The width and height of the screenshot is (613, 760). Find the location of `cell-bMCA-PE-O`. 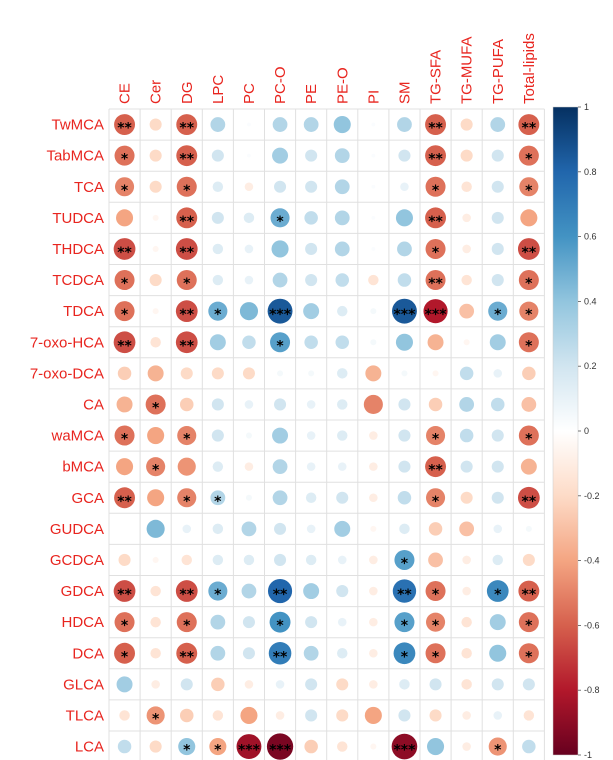

cell-bMCA-PE-O is located at coordinates (342, 466).